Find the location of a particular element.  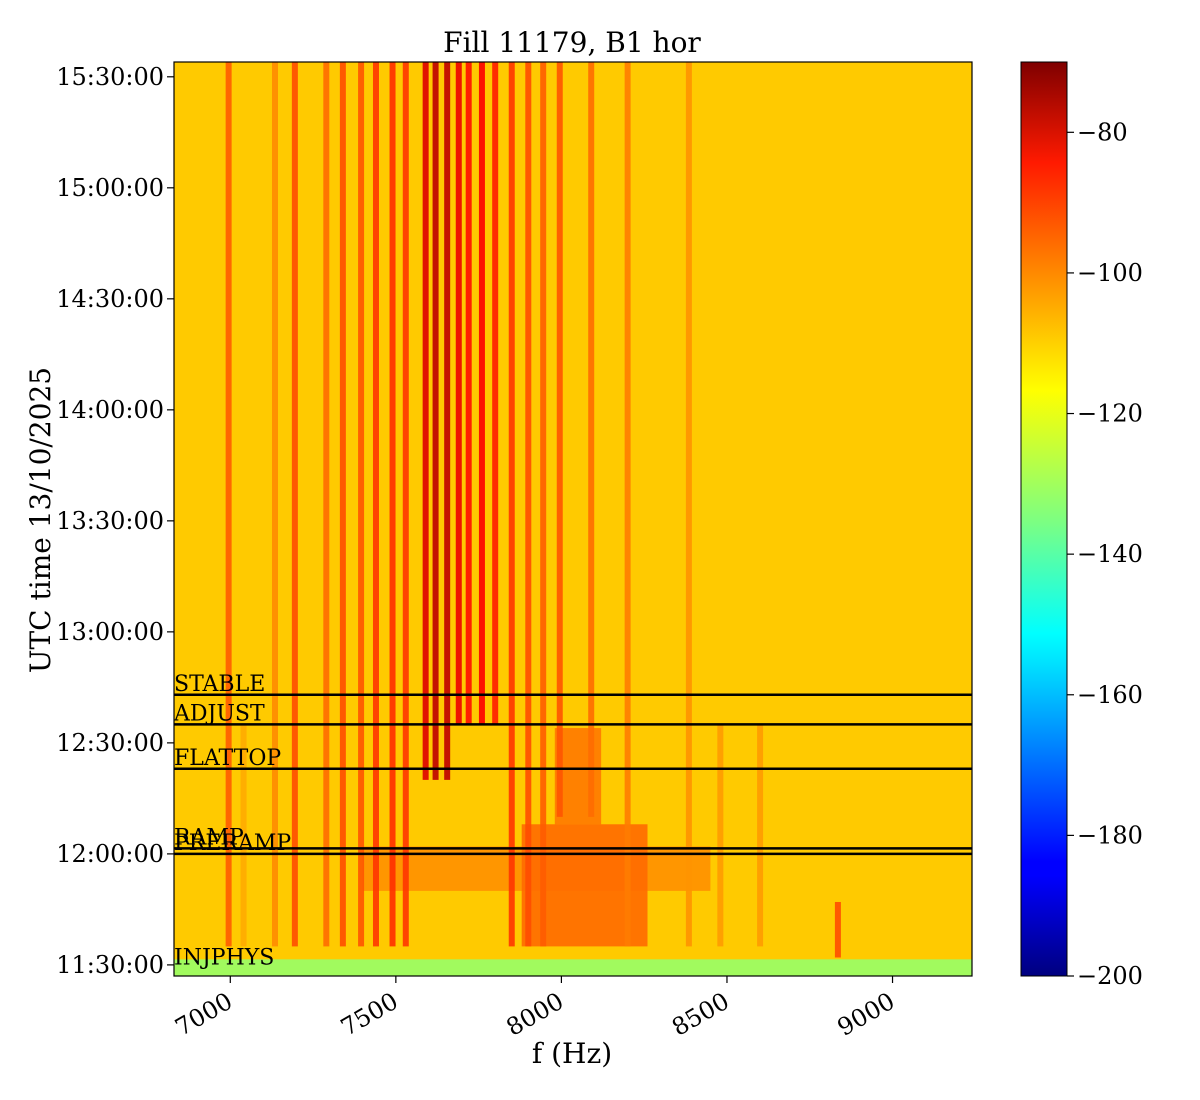

mode-label: ADJUST is located at coordinates (219, 713).